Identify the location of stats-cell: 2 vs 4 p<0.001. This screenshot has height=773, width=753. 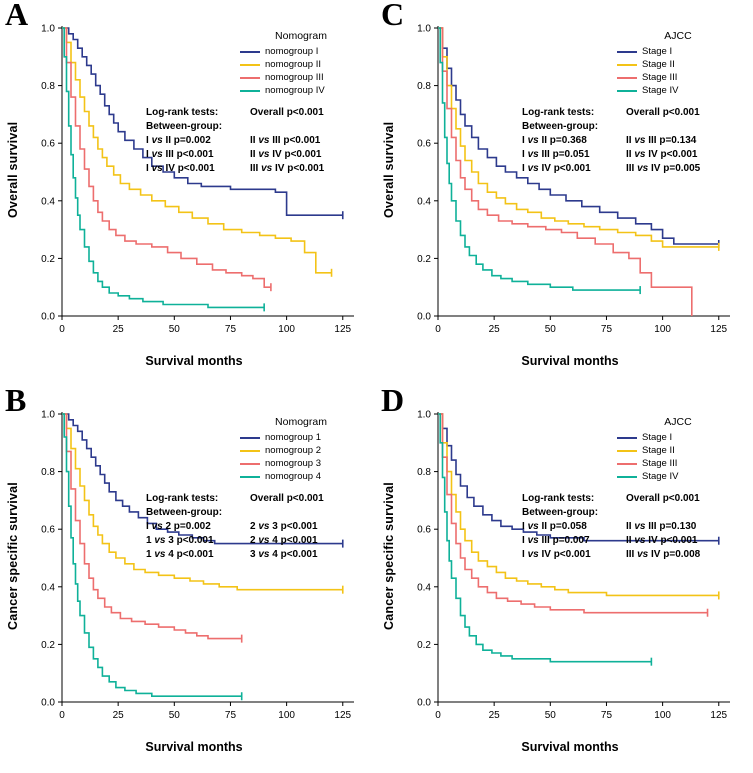
(284, 540).